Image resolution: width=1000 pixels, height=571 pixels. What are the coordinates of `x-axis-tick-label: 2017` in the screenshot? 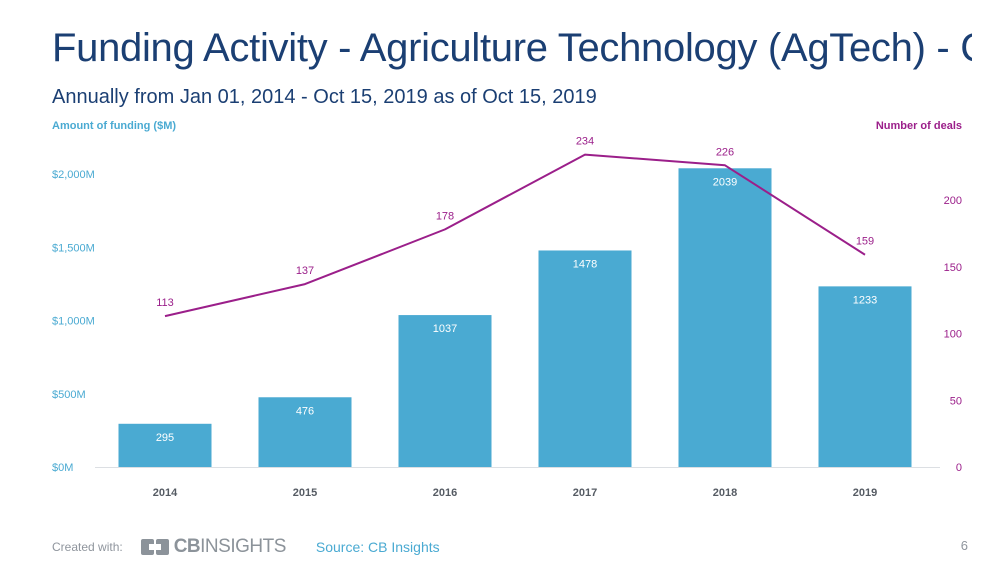 It's located at (585, 493).